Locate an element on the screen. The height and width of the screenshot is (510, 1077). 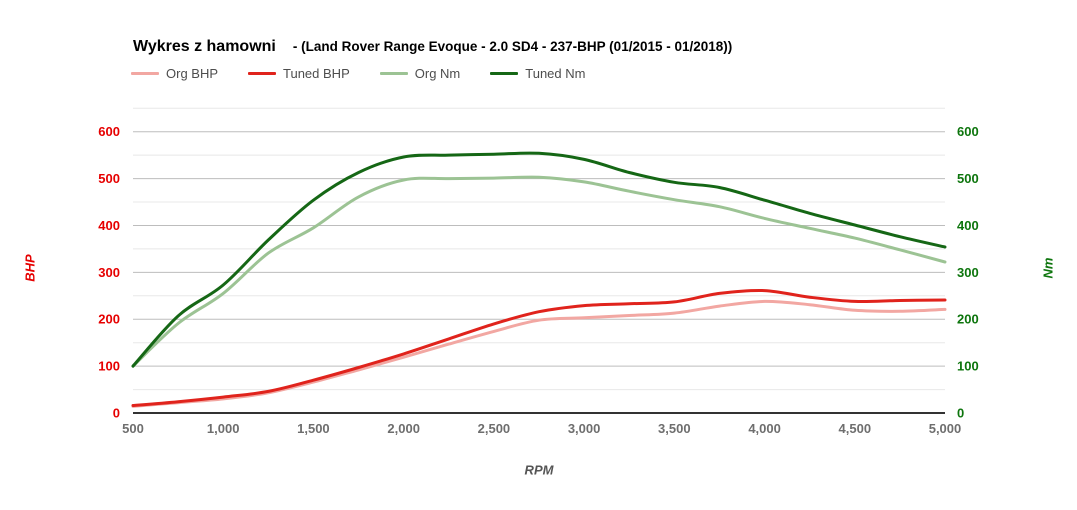
legend-label-tuned-nm: Tuned Nm is located at coordinates (555, 73).